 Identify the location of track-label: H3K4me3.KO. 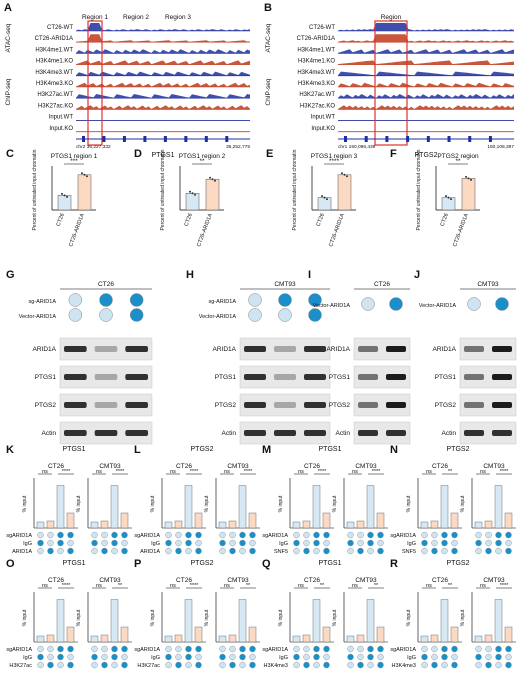
(316, 84).